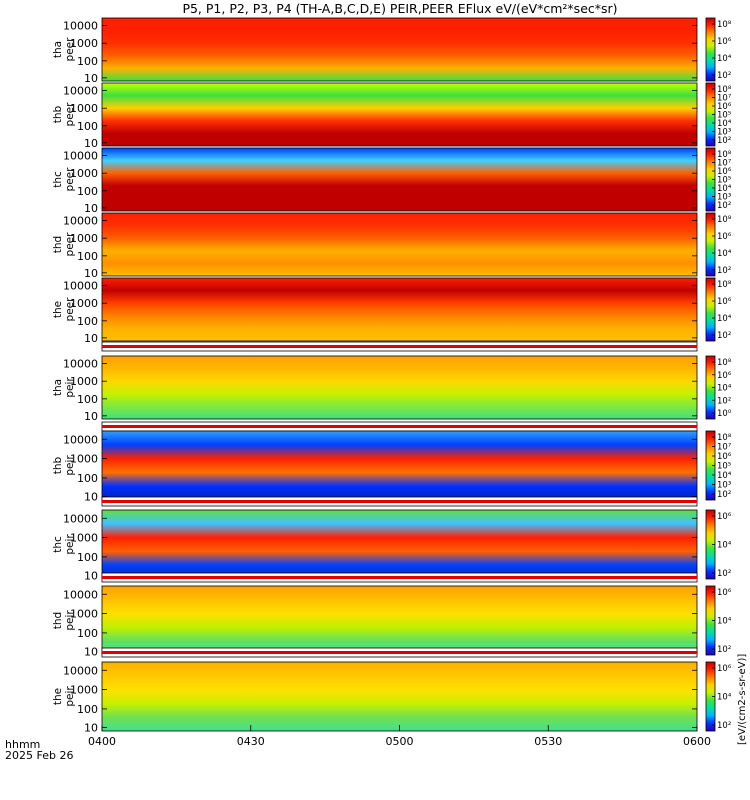  I want to click on x-tick-label: 0600, so click(697, 741).